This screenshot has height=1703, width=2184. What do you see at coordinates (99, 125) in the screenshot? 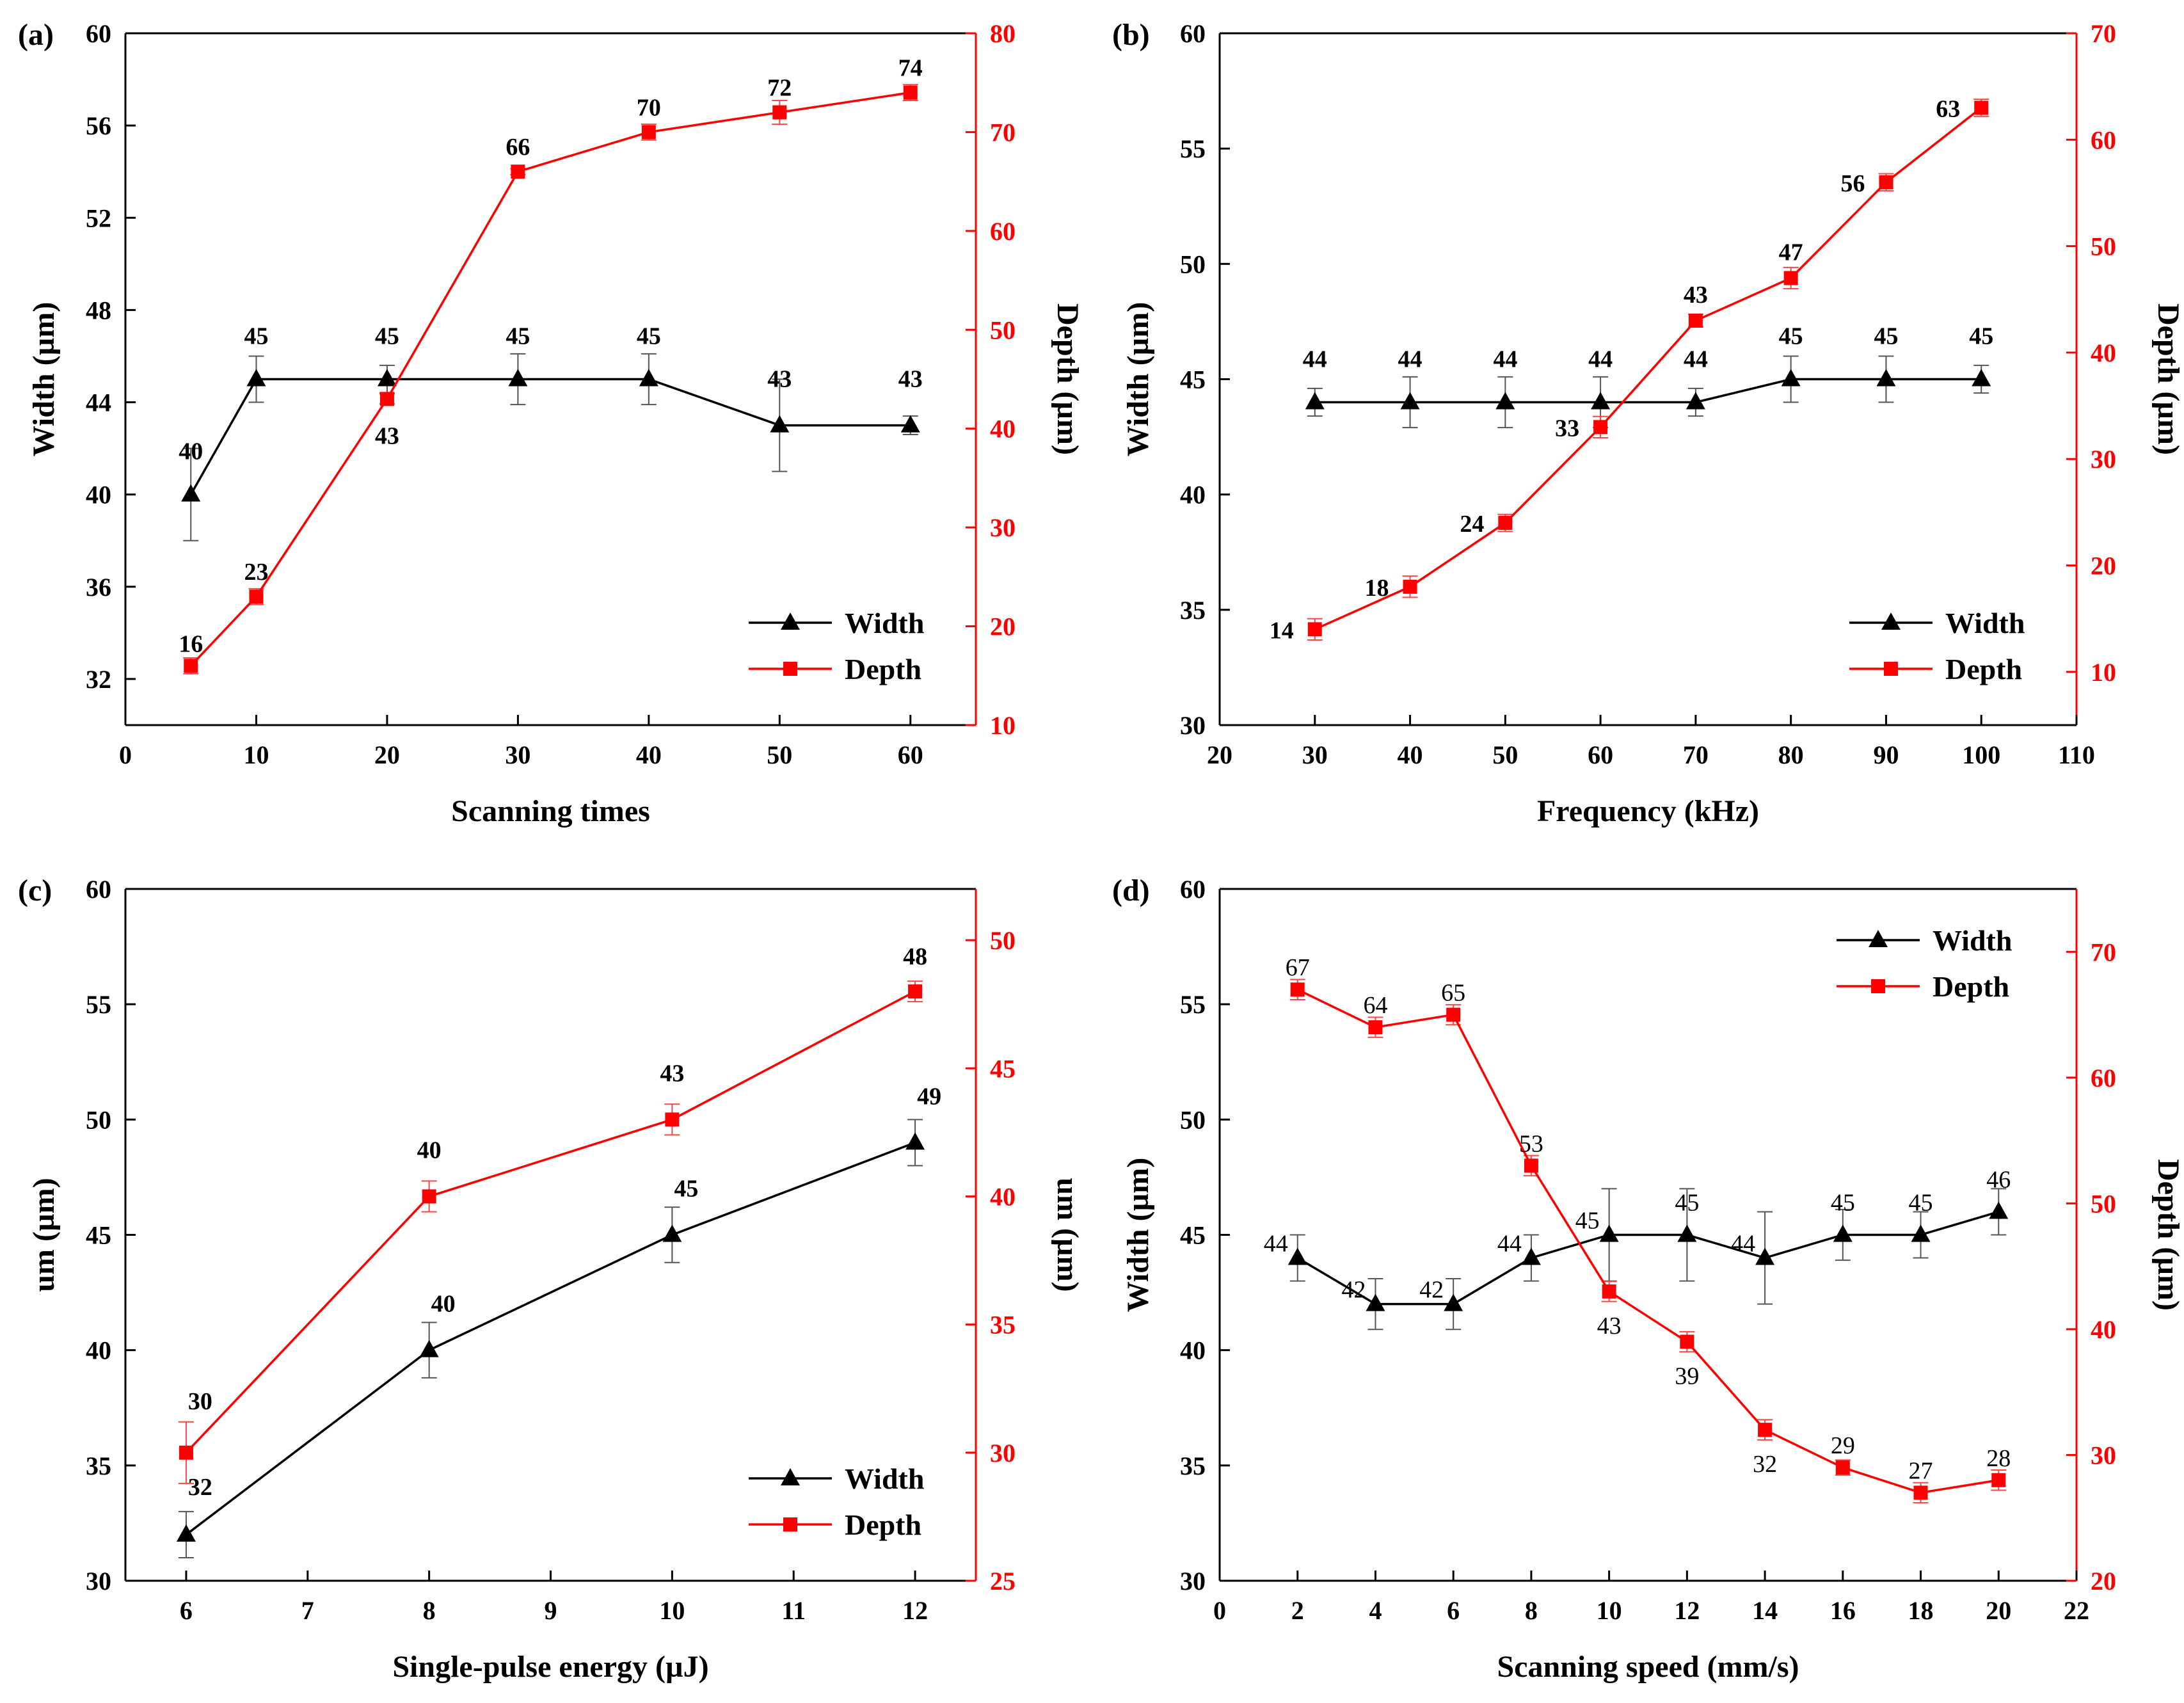
I see `y-tick-label: 56` at bounding box center [99, 125].